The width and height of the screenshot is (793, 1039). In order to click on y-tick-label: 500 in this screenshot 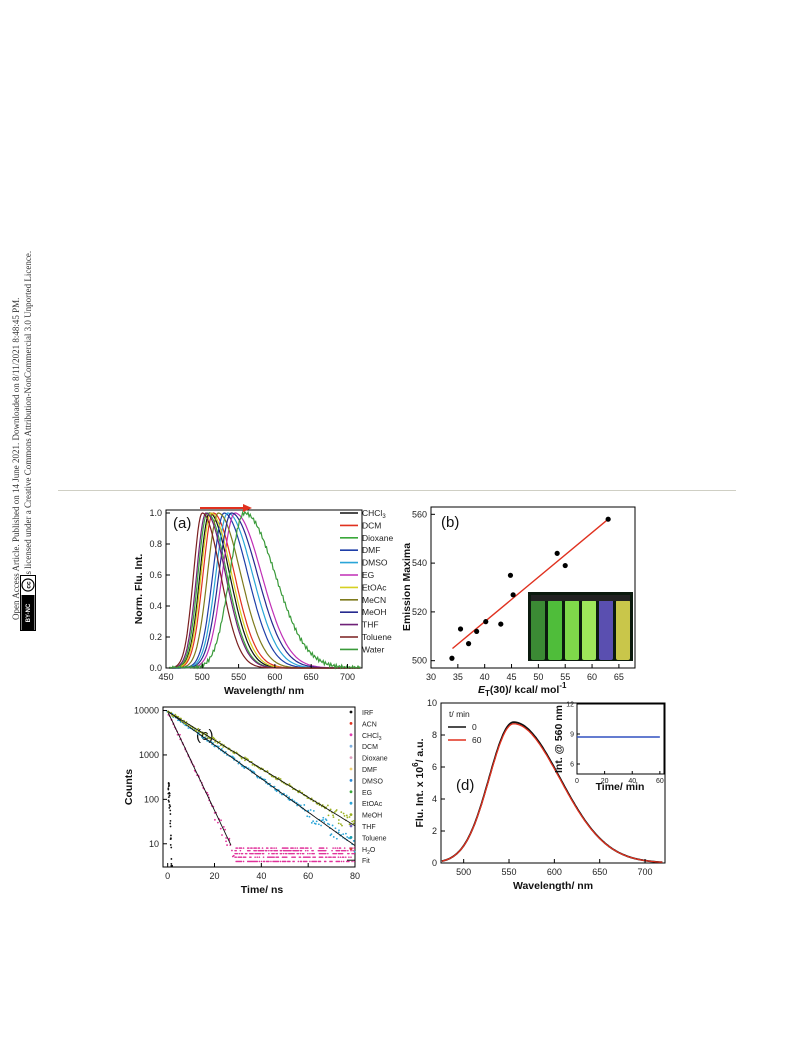, I will do `click(419, 661)`.